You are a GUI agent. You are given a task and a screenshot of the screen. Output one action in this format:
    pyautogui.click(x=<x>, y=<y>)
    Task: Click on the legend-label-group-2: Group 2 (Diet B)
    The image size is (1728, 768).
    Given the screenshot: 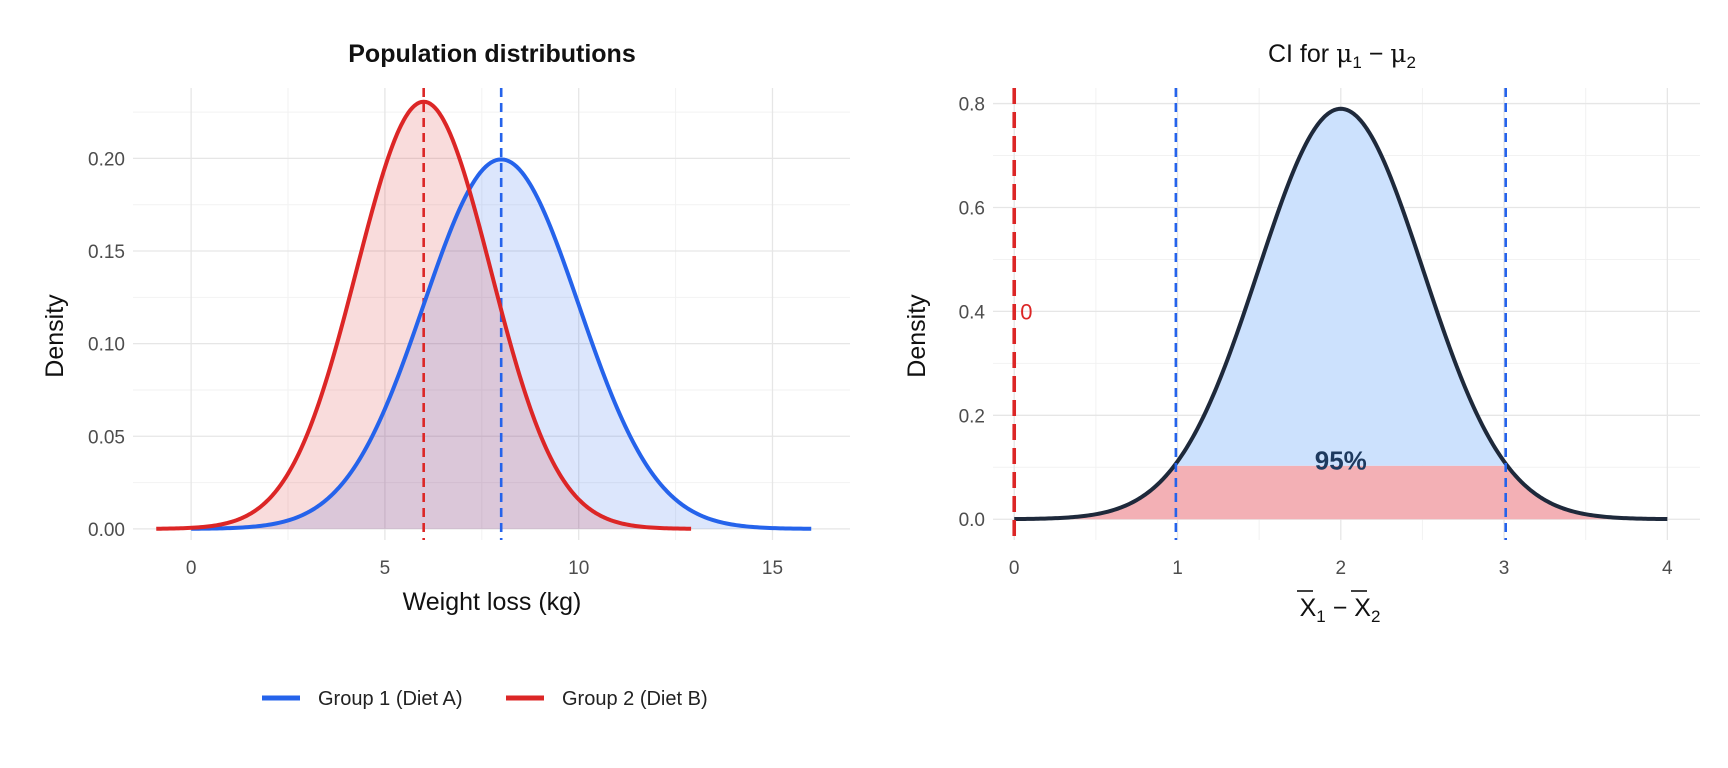 What is the action you would take?
    pyautogui.click(x=635, y=699)
    